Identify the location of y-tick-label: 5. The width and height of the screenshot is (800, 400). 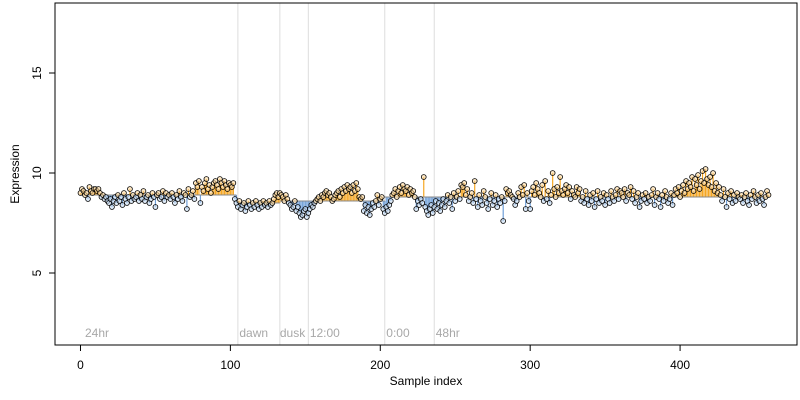
(37, 272).